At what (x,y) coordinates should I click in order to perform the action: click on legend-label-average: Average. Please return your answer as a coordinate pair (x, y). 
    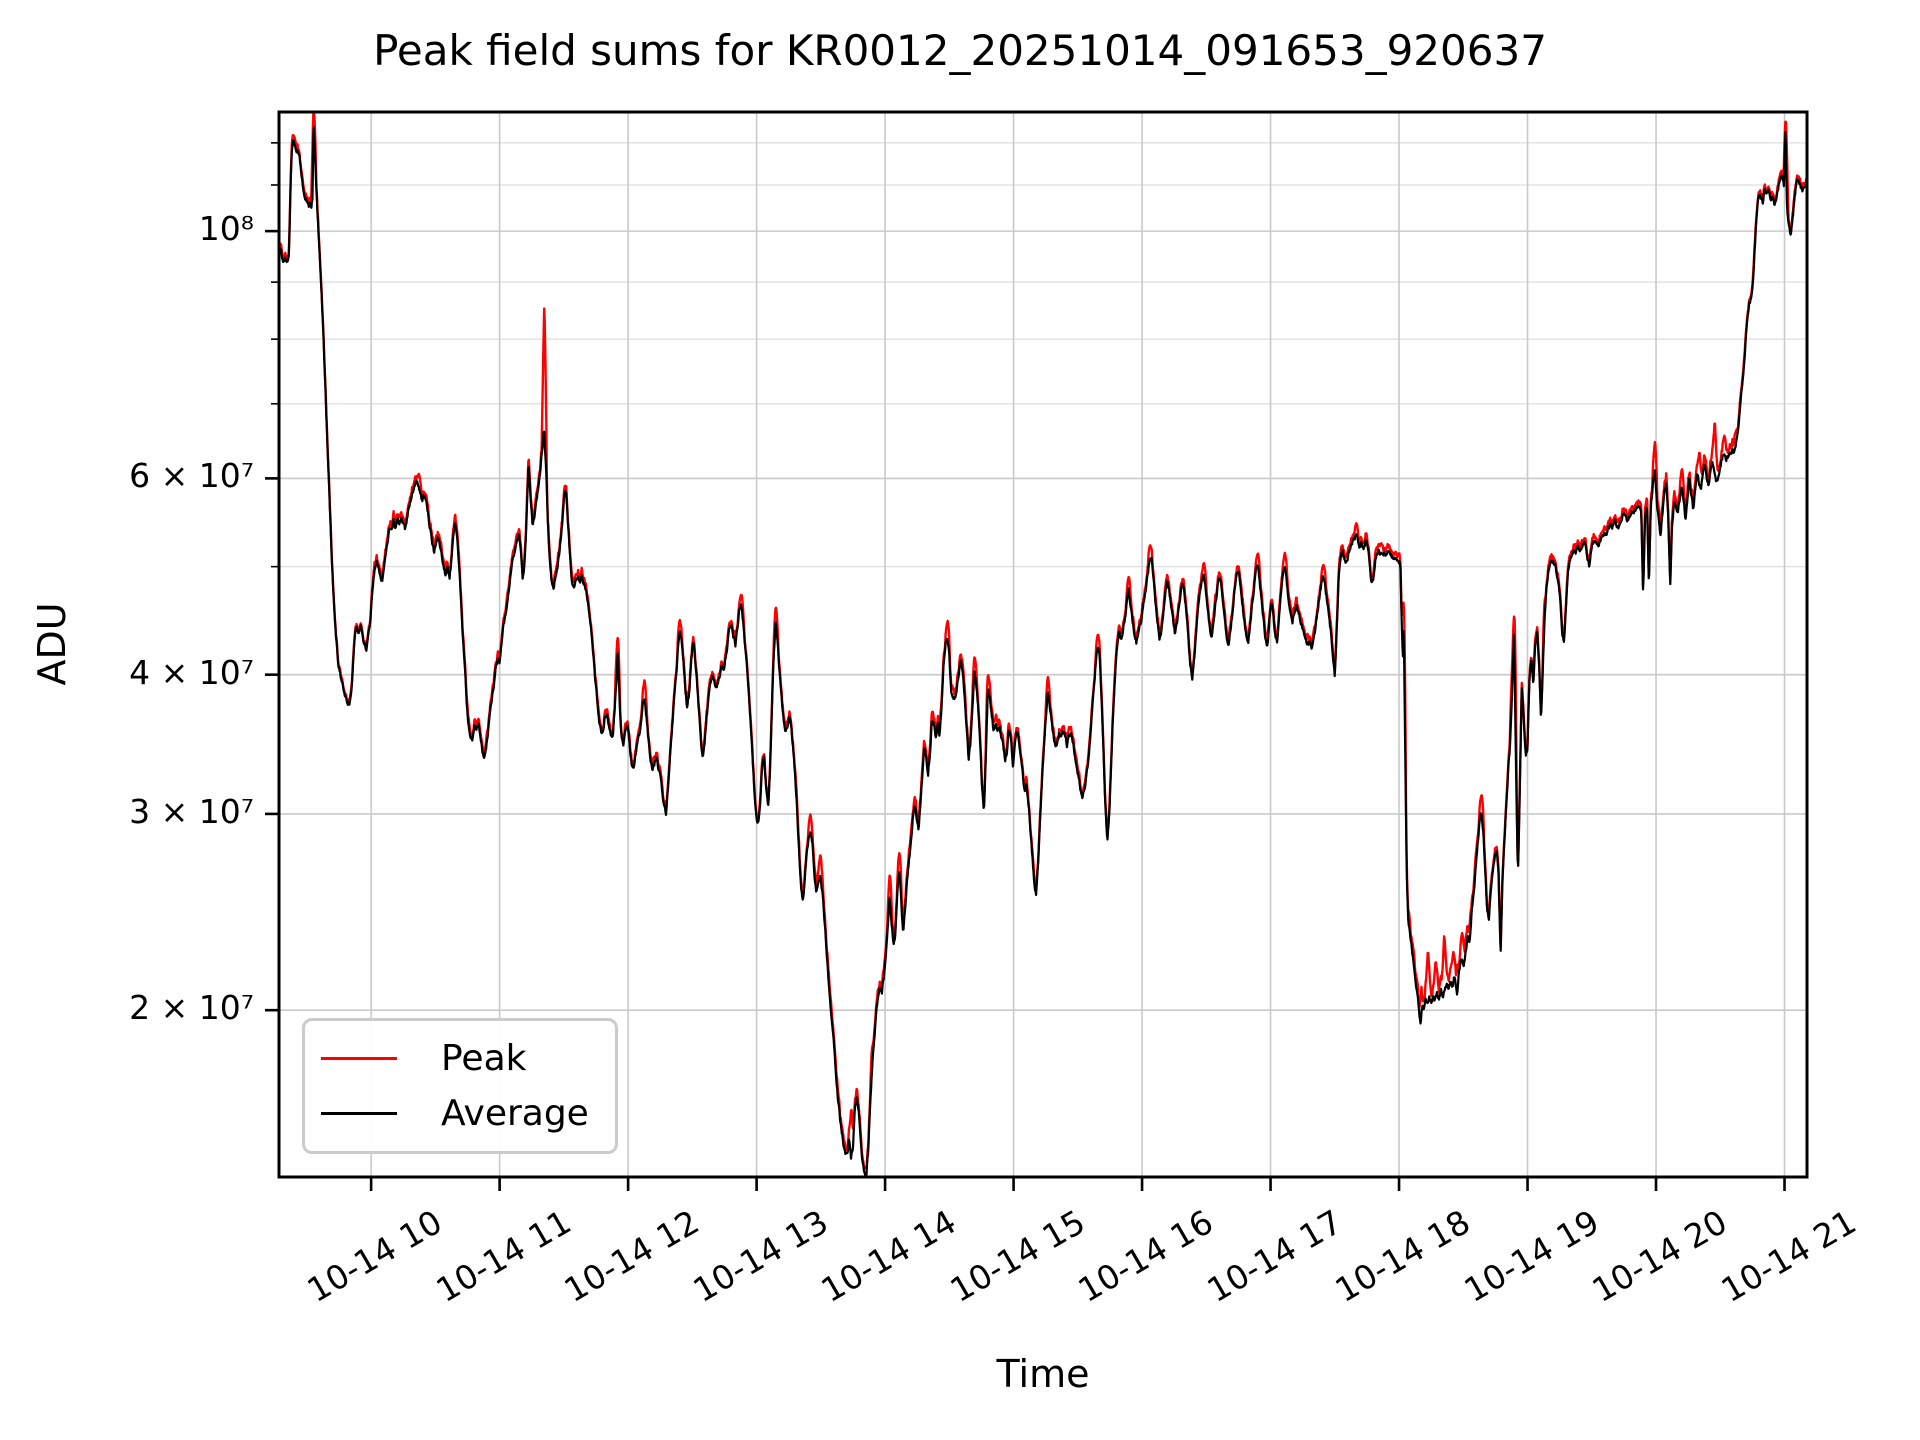
    Looking at the image, I should click on (515, 1113).